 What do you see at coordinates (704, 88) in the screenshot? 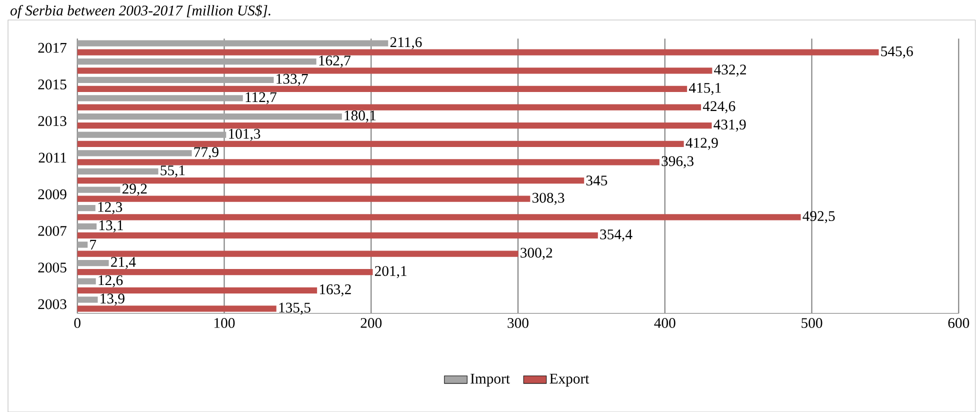
I see `data-label: 415,1` at bounding box center [704, 88].